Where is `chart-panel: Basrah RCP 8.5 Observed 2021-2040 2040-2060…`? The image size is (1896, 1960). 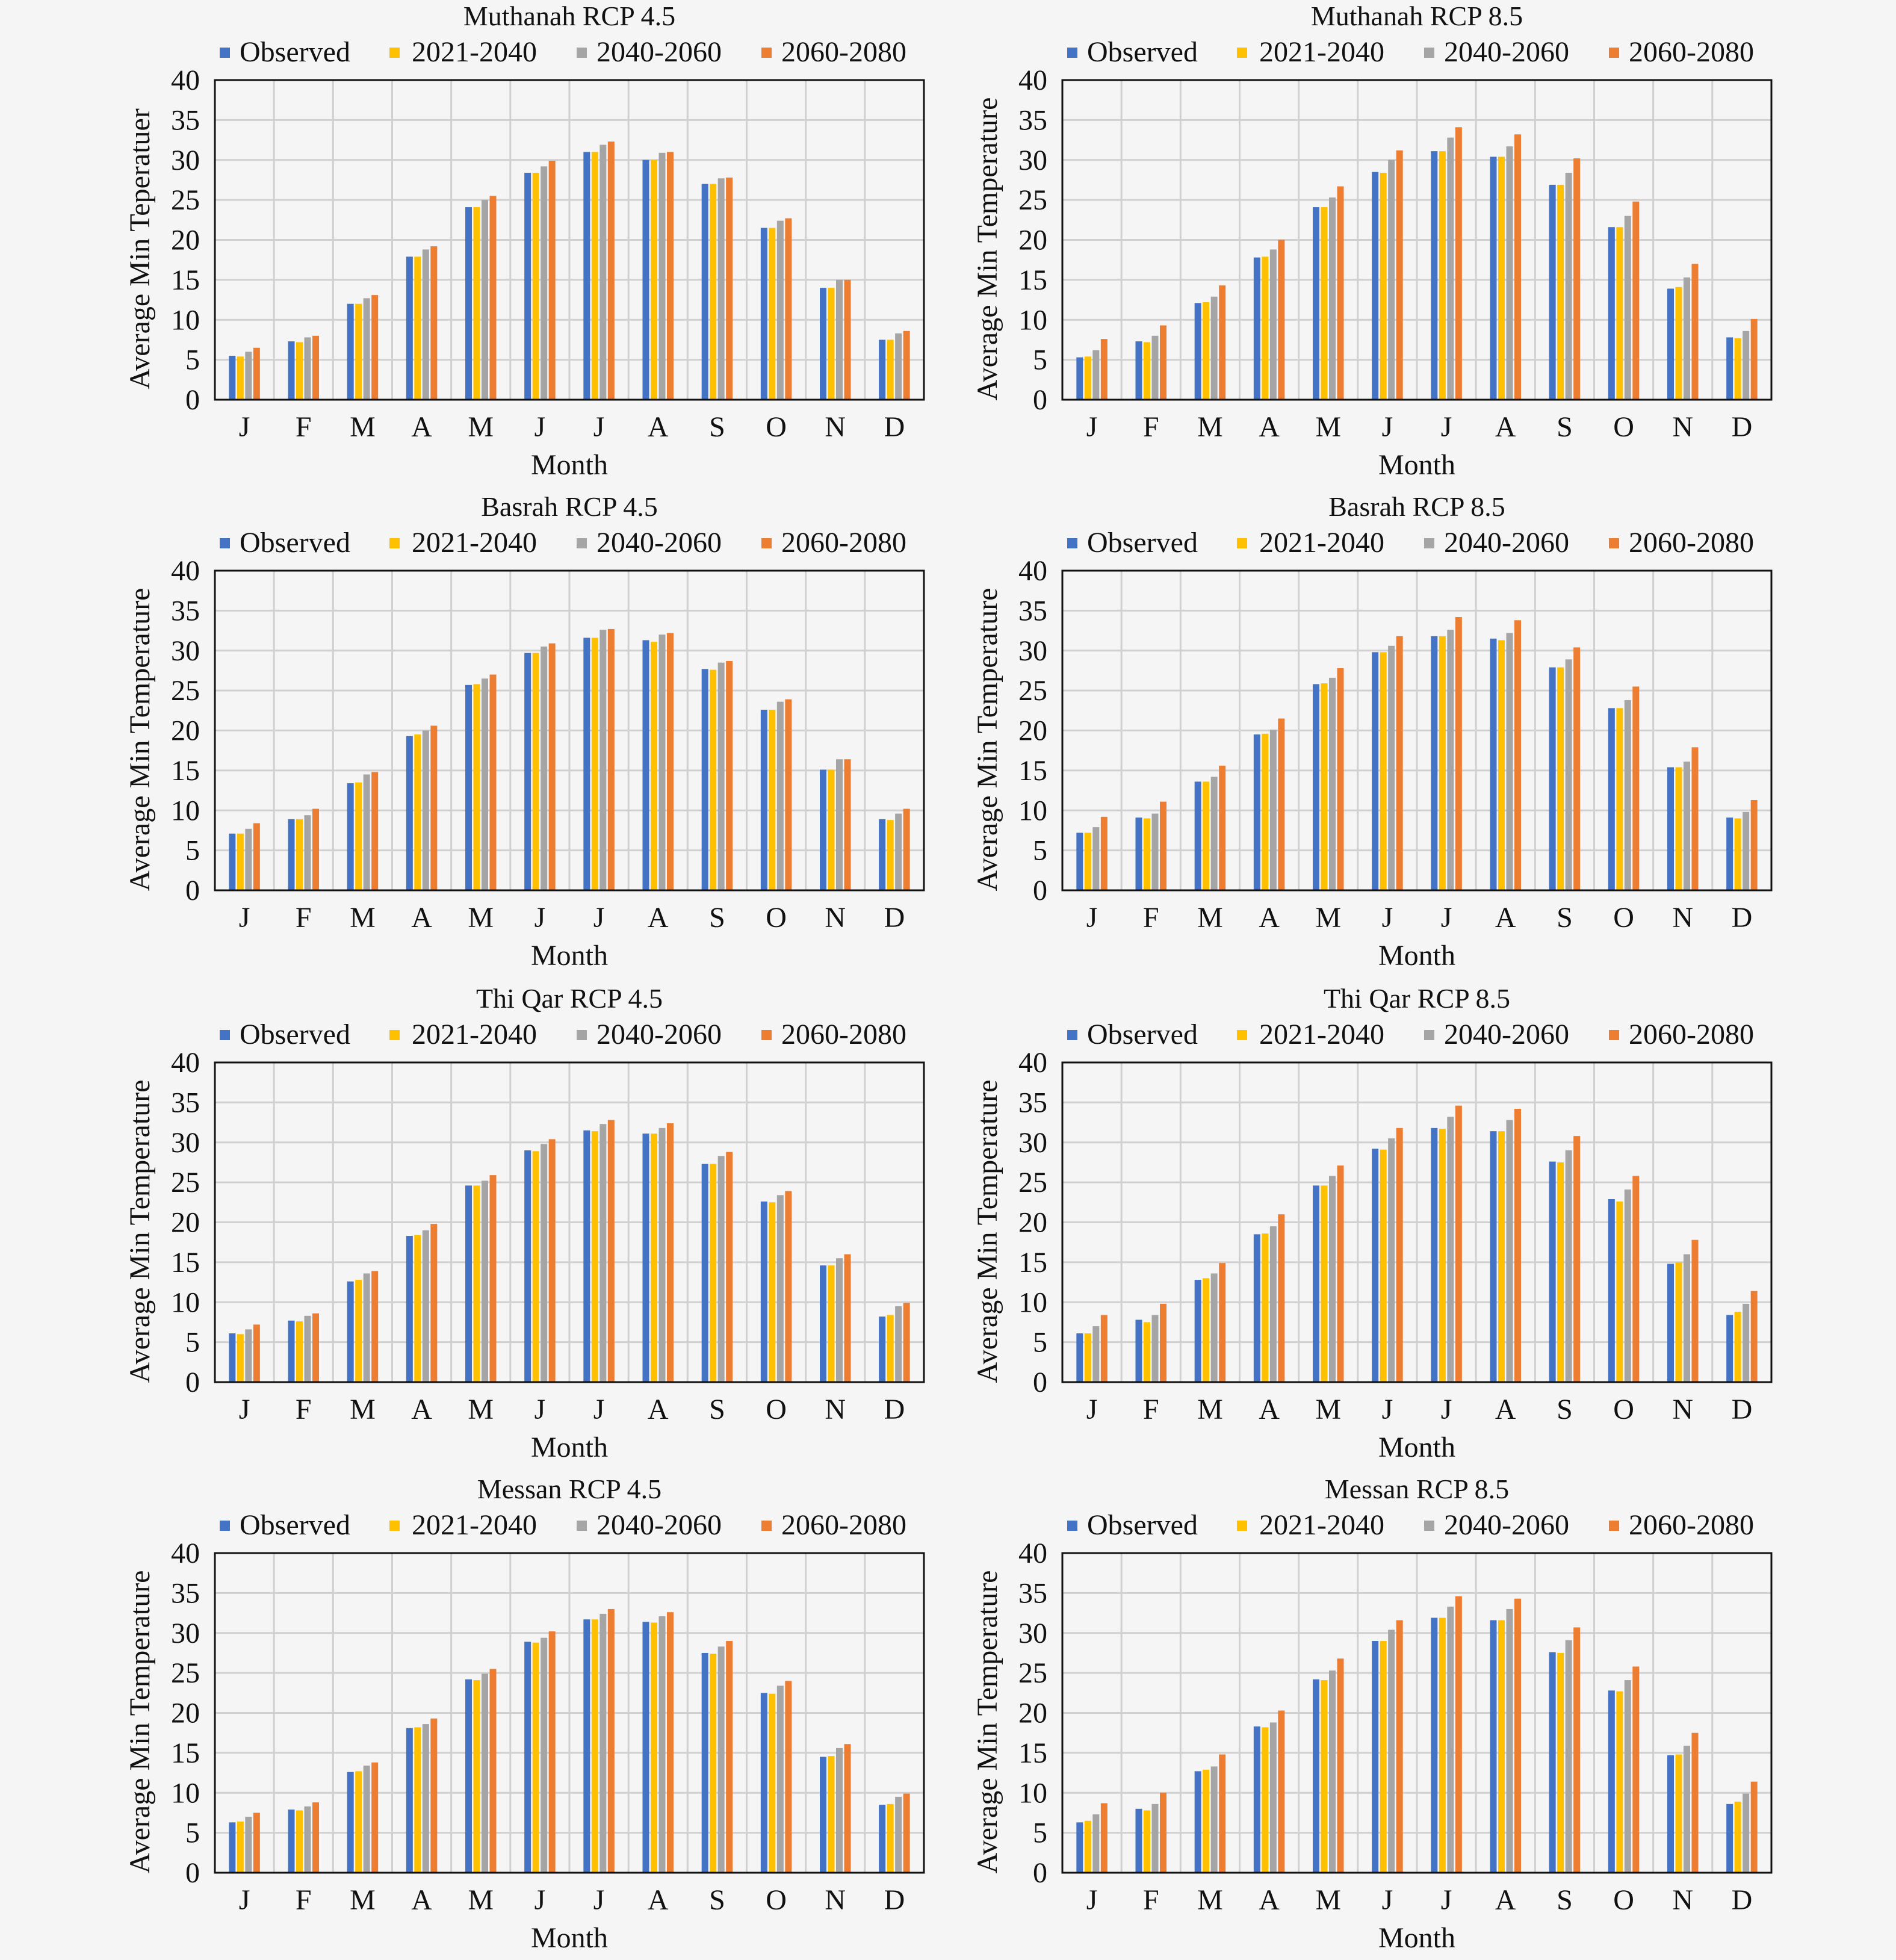
chart-panel: Basrah RCP 8.5 Observed 2021-2040 2040-2060… is located at coordinates (1372, 732).